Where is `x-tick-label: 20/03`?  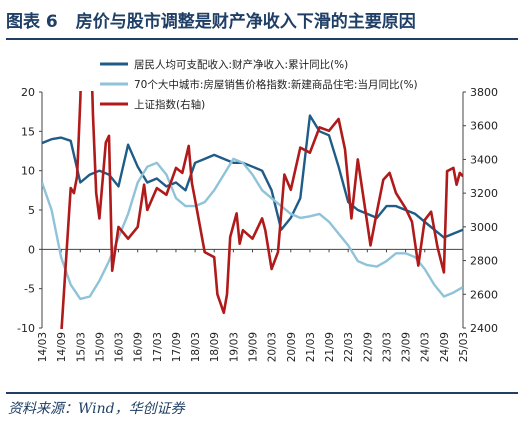
x-tick-label: 20/03 is located at coordinates (273, 347).